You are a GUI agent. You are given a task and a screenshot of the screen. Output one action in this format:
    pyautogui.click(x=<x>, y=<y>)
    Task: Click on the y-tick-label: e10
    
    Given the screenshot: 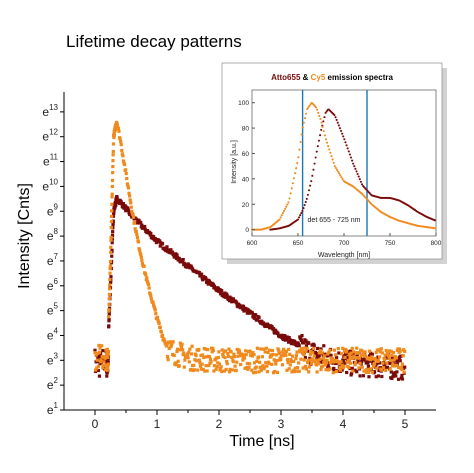 What is the action you would take?
    pyautogui.click(x=50, y=185)
    